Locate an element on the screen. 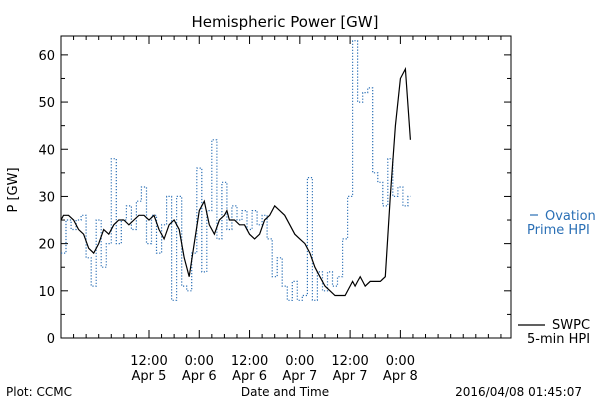 This screenshot has height=400, width=600. x-tick-day-label: Apr 8 is located at coordinates (400, 376).